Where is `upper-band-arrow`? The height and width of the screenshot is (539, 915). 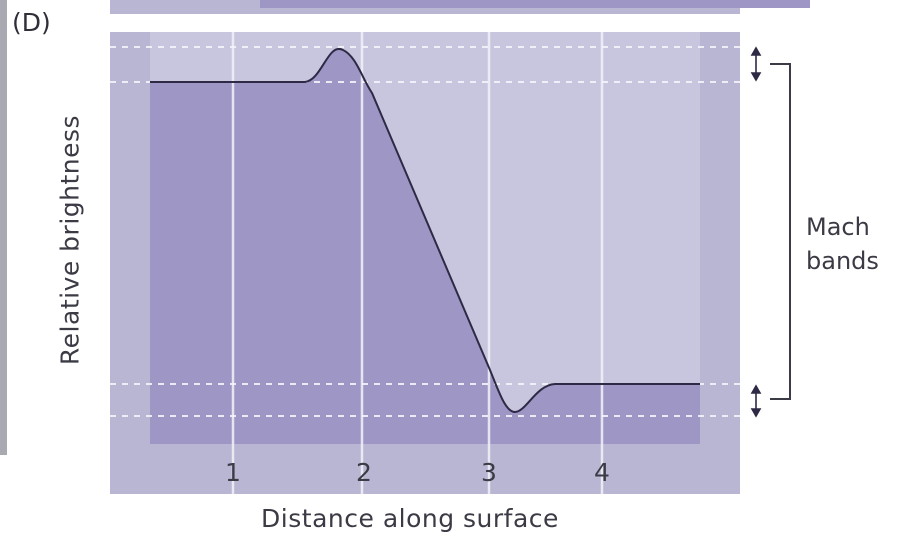
upper-band-arrow is located at coordinates (756, 64).